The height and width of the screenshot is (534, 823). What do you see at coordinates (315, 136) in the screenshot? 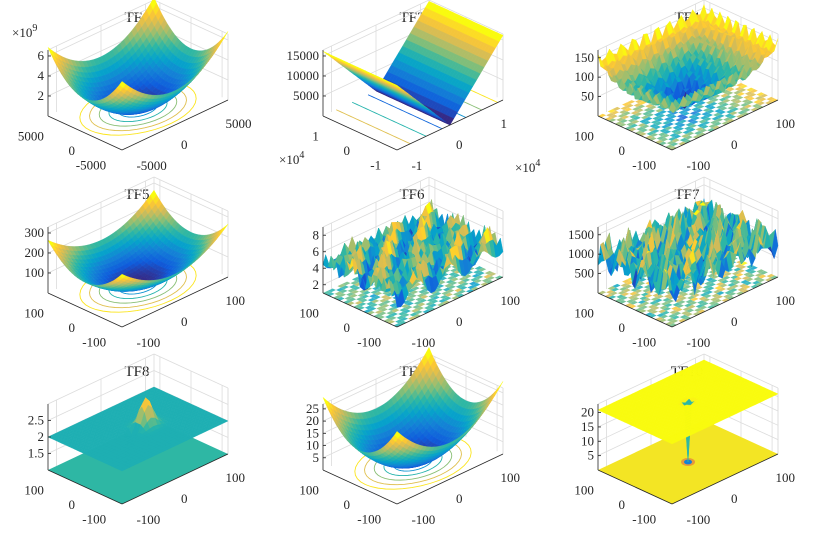
I see `y-tick-label: 1` at bounding box center [315, 136].